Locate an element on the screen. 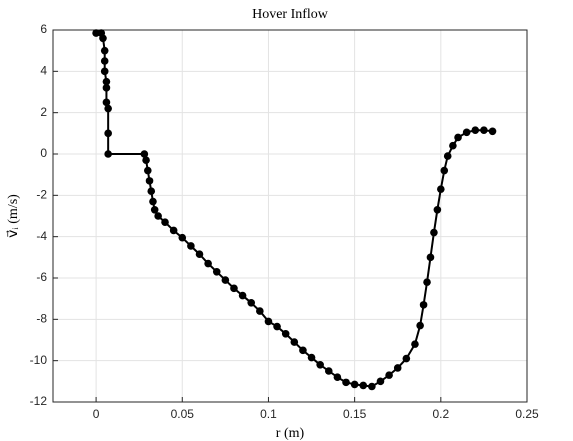  y-tick-label: 2 is located at coordinates (43, 112).